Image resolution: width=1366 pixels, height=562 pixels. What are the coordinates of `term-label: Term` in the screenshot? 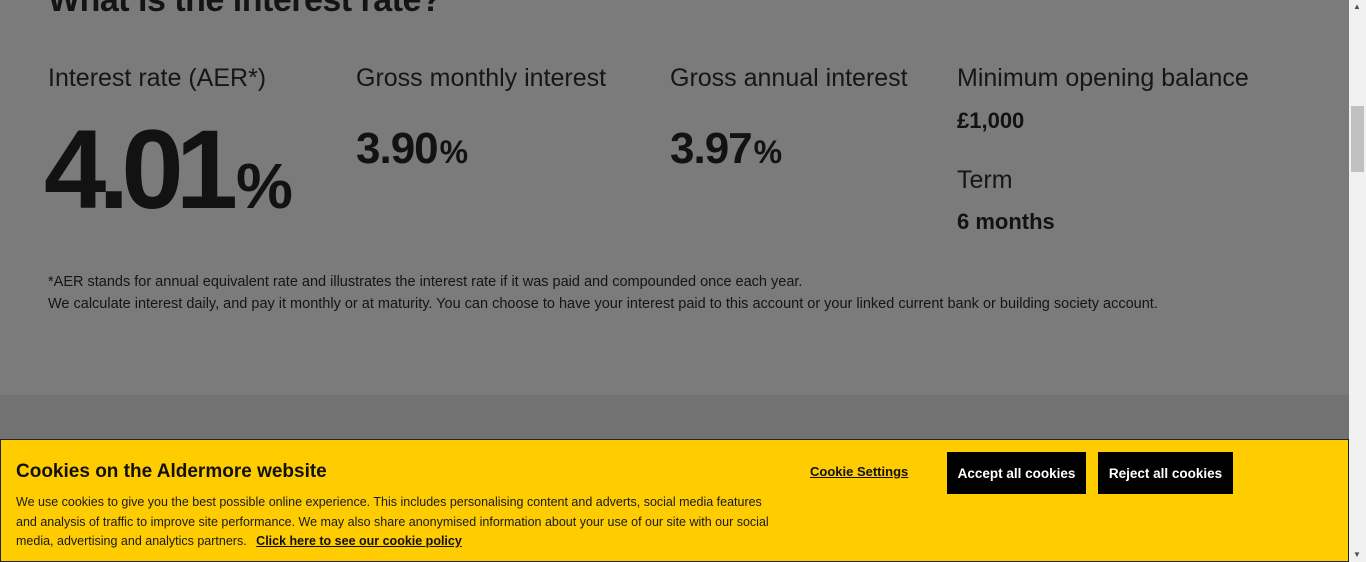 It's located at (985, 180).